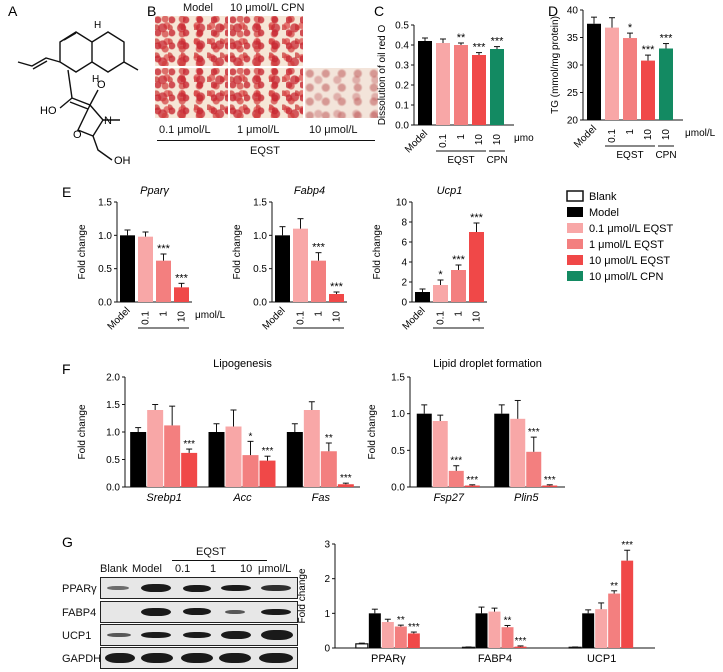  Describe the element at coordinates (555, 65) in the screenshot. I see `y-axis-label: TG (mmol/mg protein)` at that location.